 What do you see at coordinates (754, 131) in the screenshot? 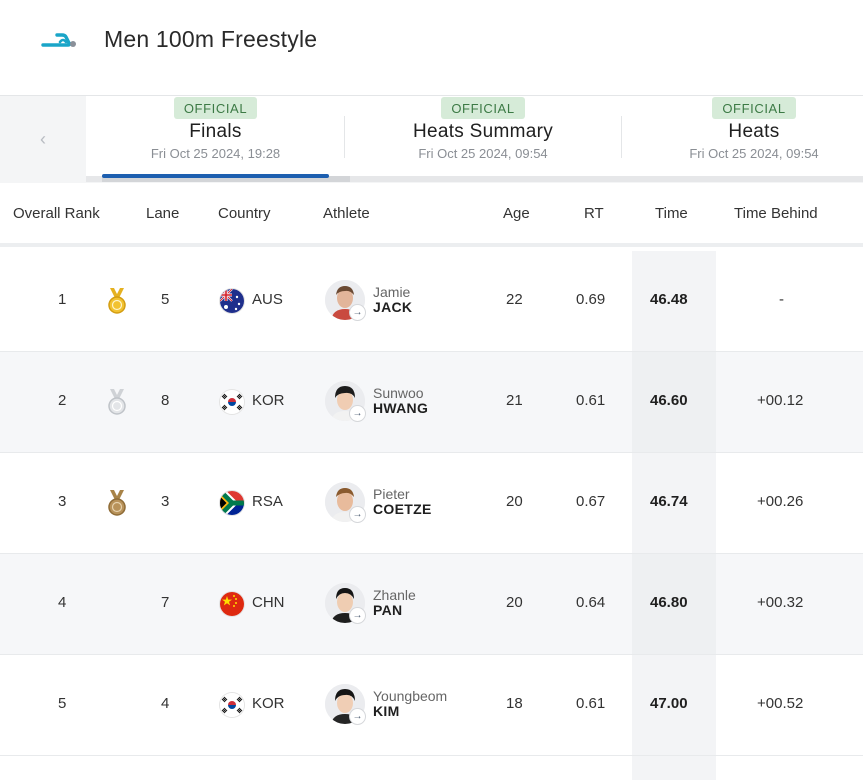
I see `tab-label: Heats` at bounding box center [754, 131].